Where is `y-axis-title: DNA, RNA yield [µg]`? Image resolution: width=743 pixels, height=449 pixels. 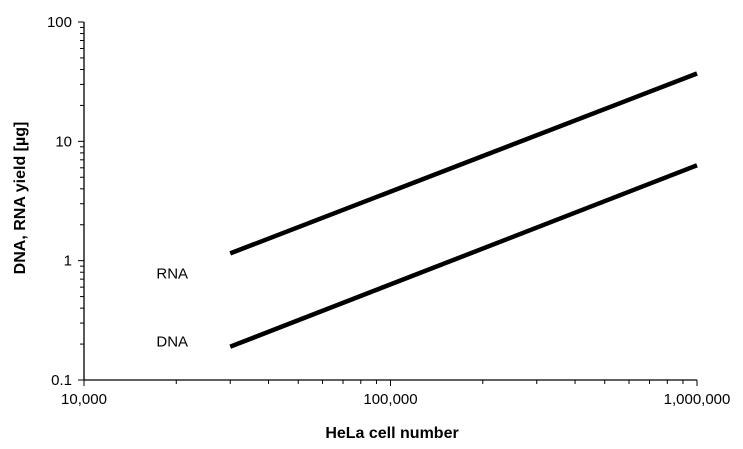
y-axis-title: DNA, RNA yield [µg] is located at coordinates (20, 198).